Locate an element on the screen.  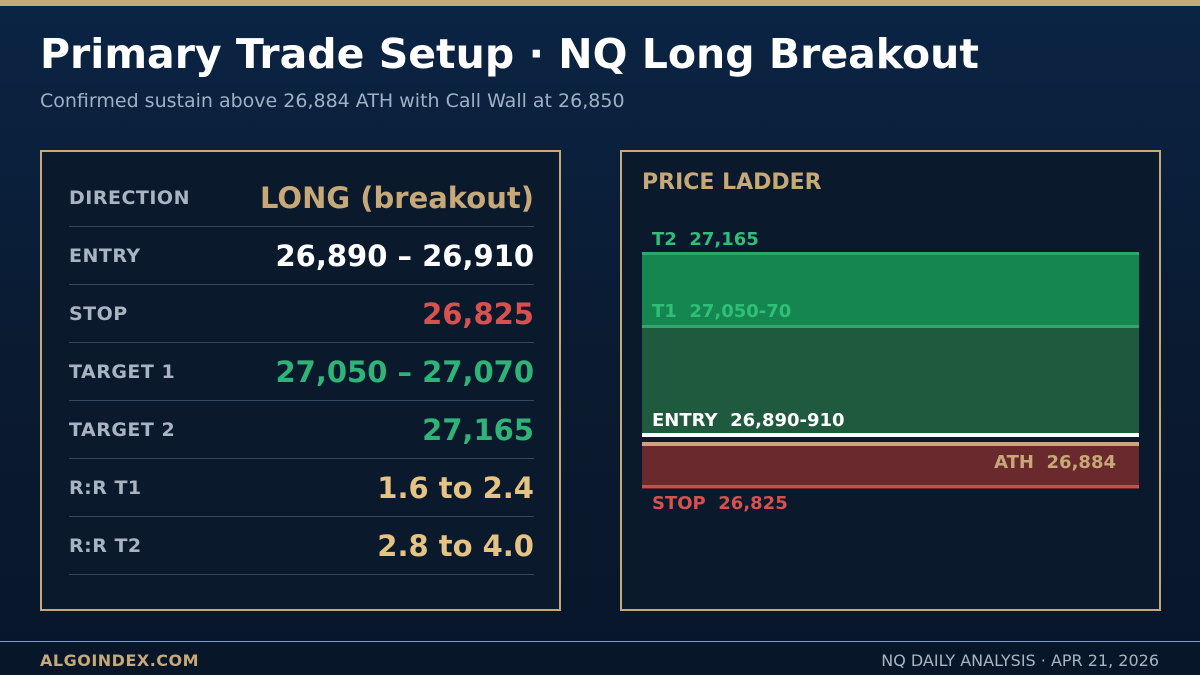
setup-row-label: TARGET 2 is located at coordinates (122, 429).